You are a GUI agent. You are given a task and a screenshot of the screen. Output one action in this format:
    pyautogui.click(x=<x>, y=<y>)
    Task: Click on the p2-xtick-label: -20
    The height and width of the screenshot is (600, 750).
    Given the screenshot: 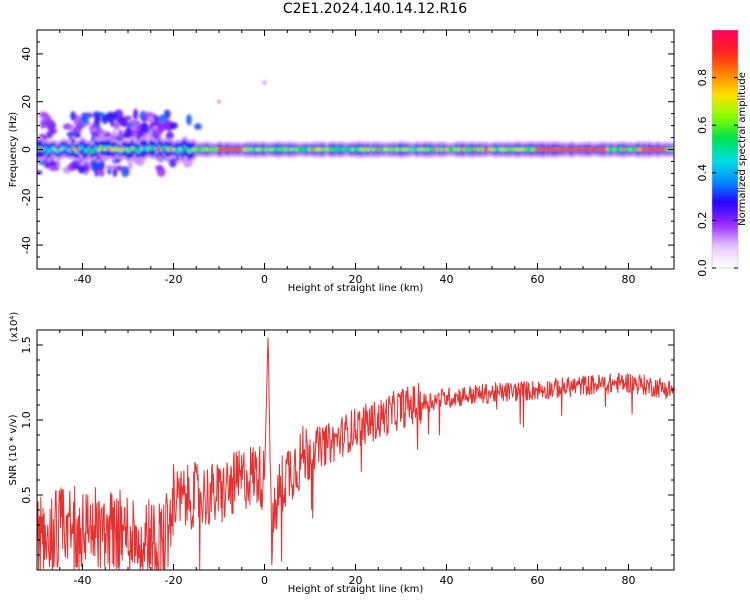 What is the action you would take?
    pyautogui.click(x=174, y=580)
    